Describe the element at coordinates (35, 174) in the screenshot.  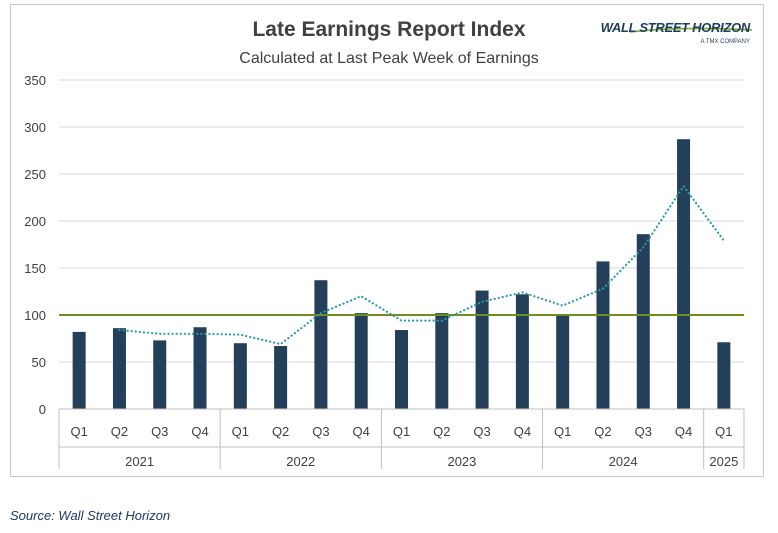
I see `y-tick-label: 250` at that location.